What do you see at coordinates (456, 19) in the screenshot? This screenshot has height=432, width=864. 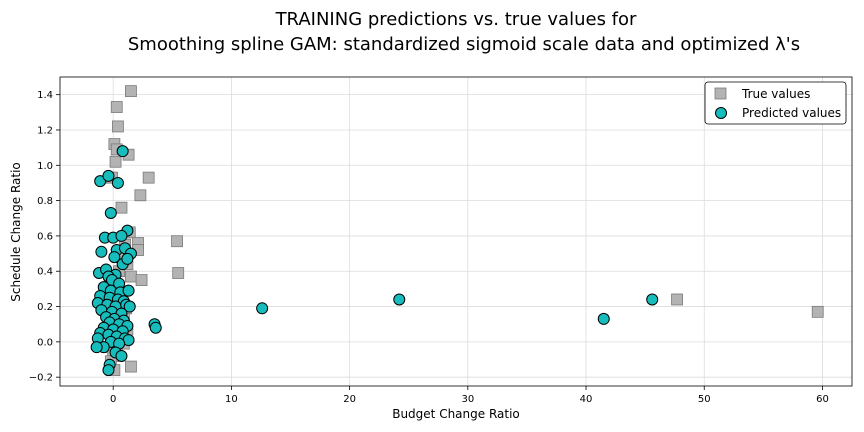 I see `chart-title-line-1: TRAINING predictions vs. true values for` at bounding box center [456, 19].